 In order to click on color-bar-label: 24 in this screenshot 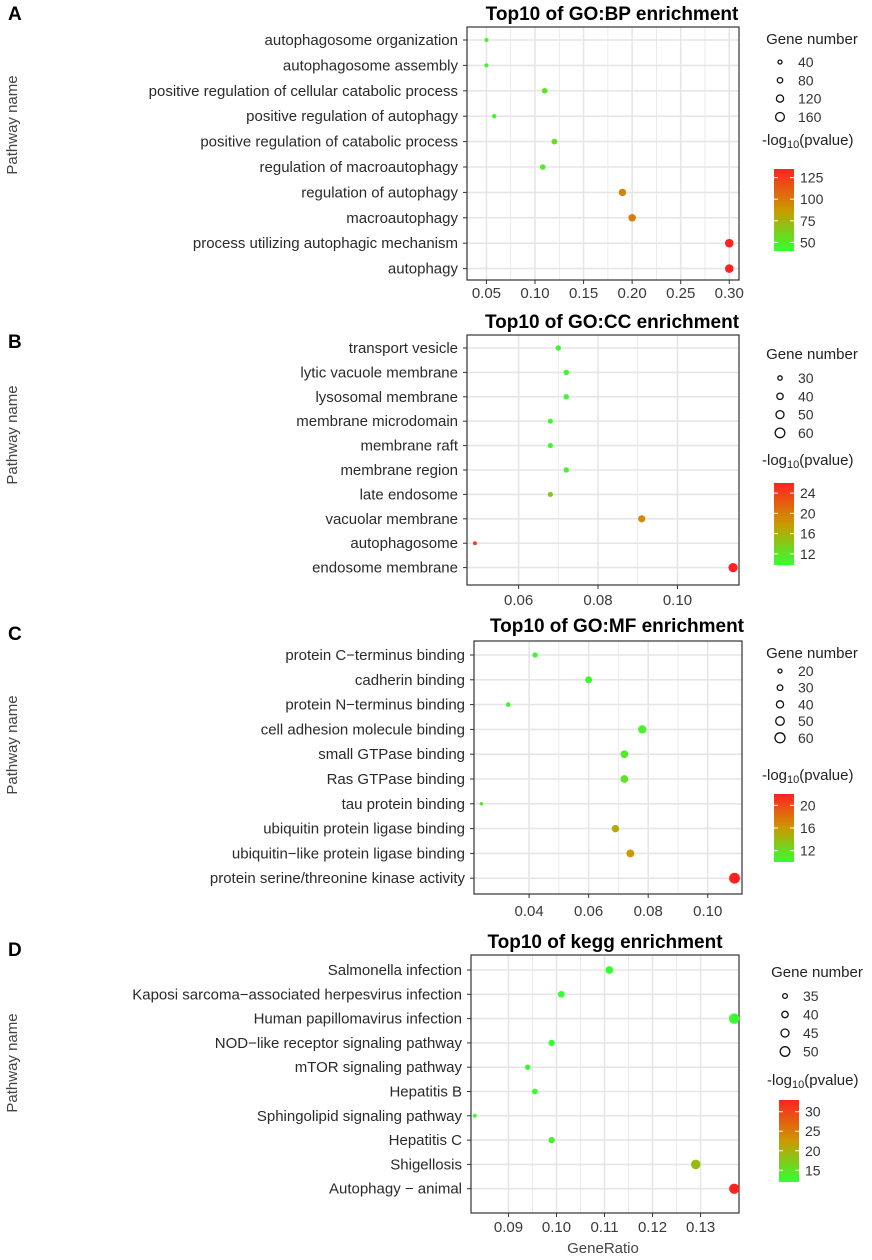, I will do `click(808, 493)`.